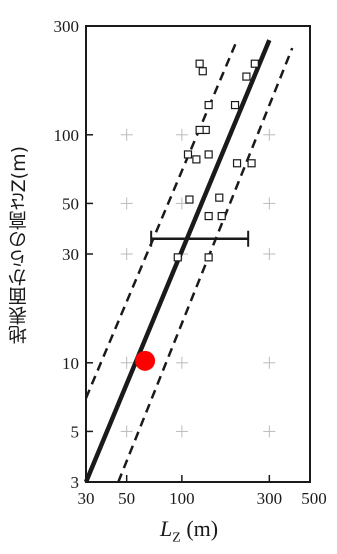 The image size is (337, 554). What do you see at coordinates (202, 498) in the screenshot?
I see `x-tick-labels: 30 50 100 300 500` at bounding box center [202, 498].